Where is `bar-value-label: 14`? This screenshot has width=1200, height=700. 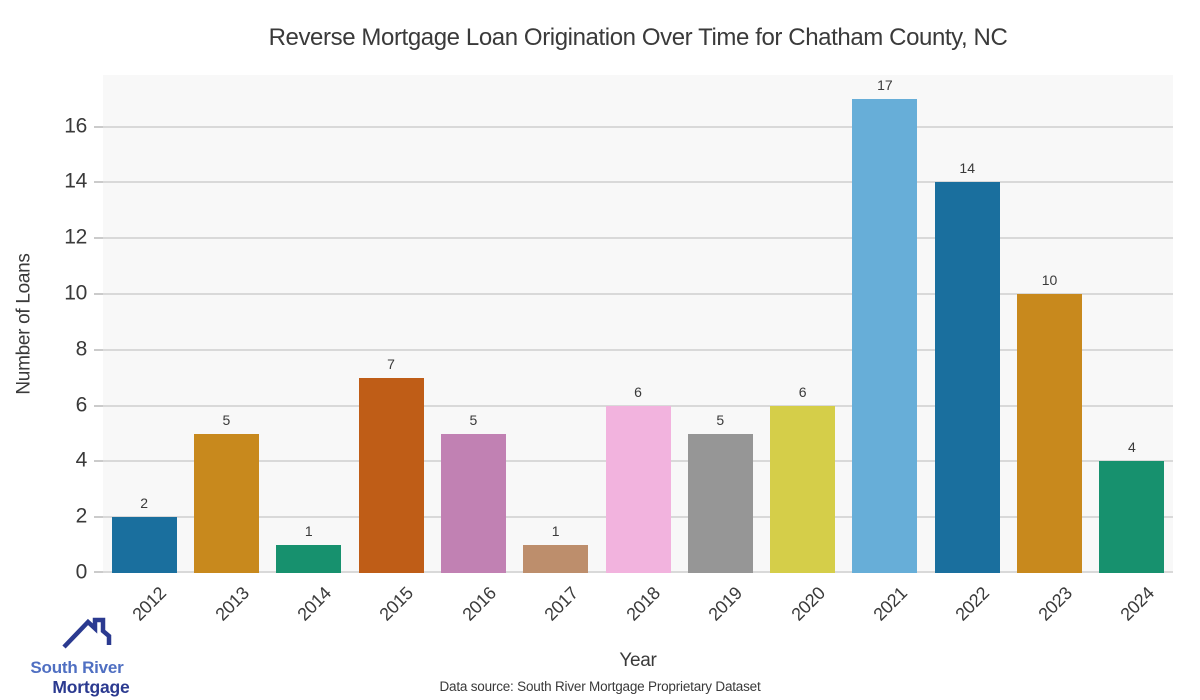 bar-value-label: 14 is located at coordinates (967, 168).